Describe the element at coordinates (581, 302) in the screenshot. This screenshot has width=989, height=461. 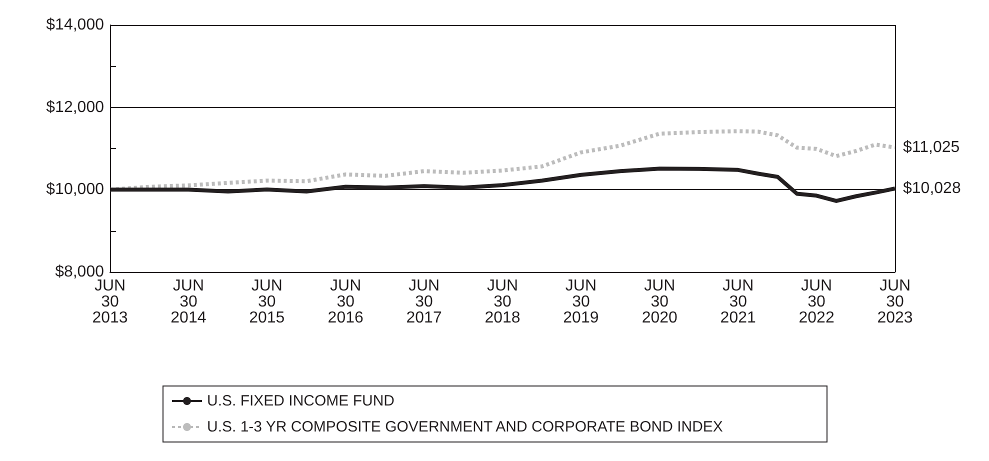
I see `x-tick-label: JUN 30 2019` at that location.